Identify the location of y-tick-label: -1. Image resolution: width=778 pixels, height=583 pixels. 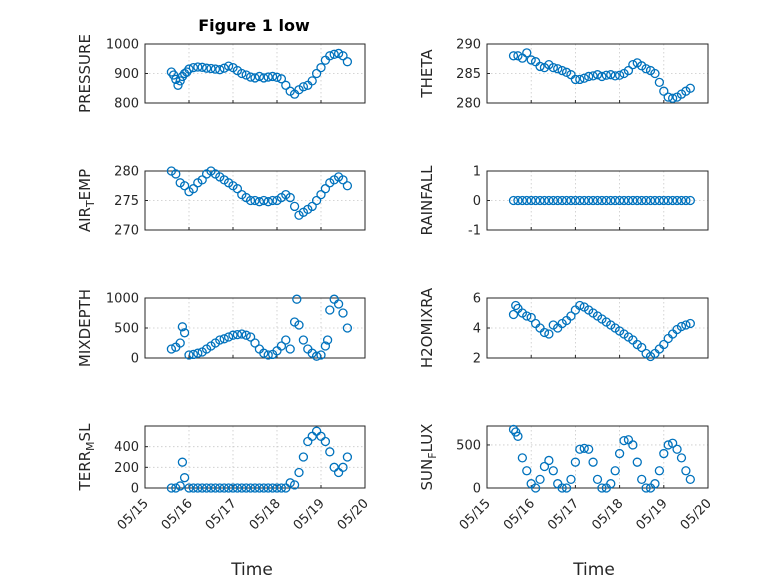
(474, 231).